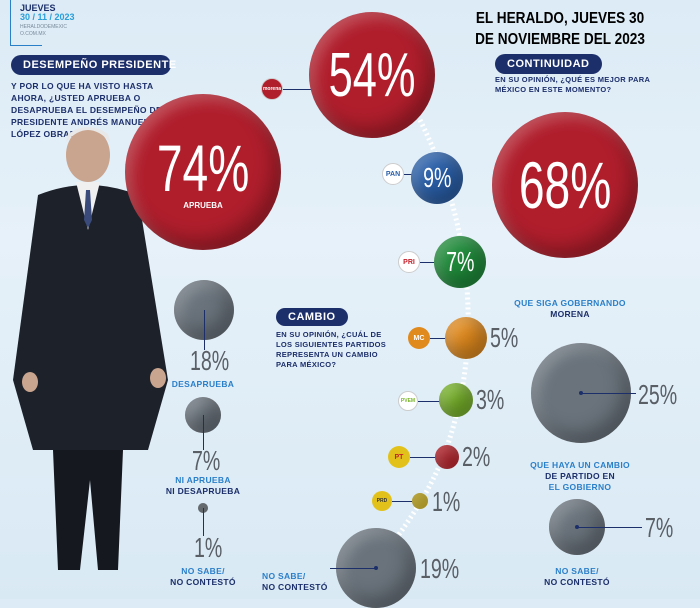  Describe the element at coordinates (26, 23) in the screenshot. I see `date-block` at that location.